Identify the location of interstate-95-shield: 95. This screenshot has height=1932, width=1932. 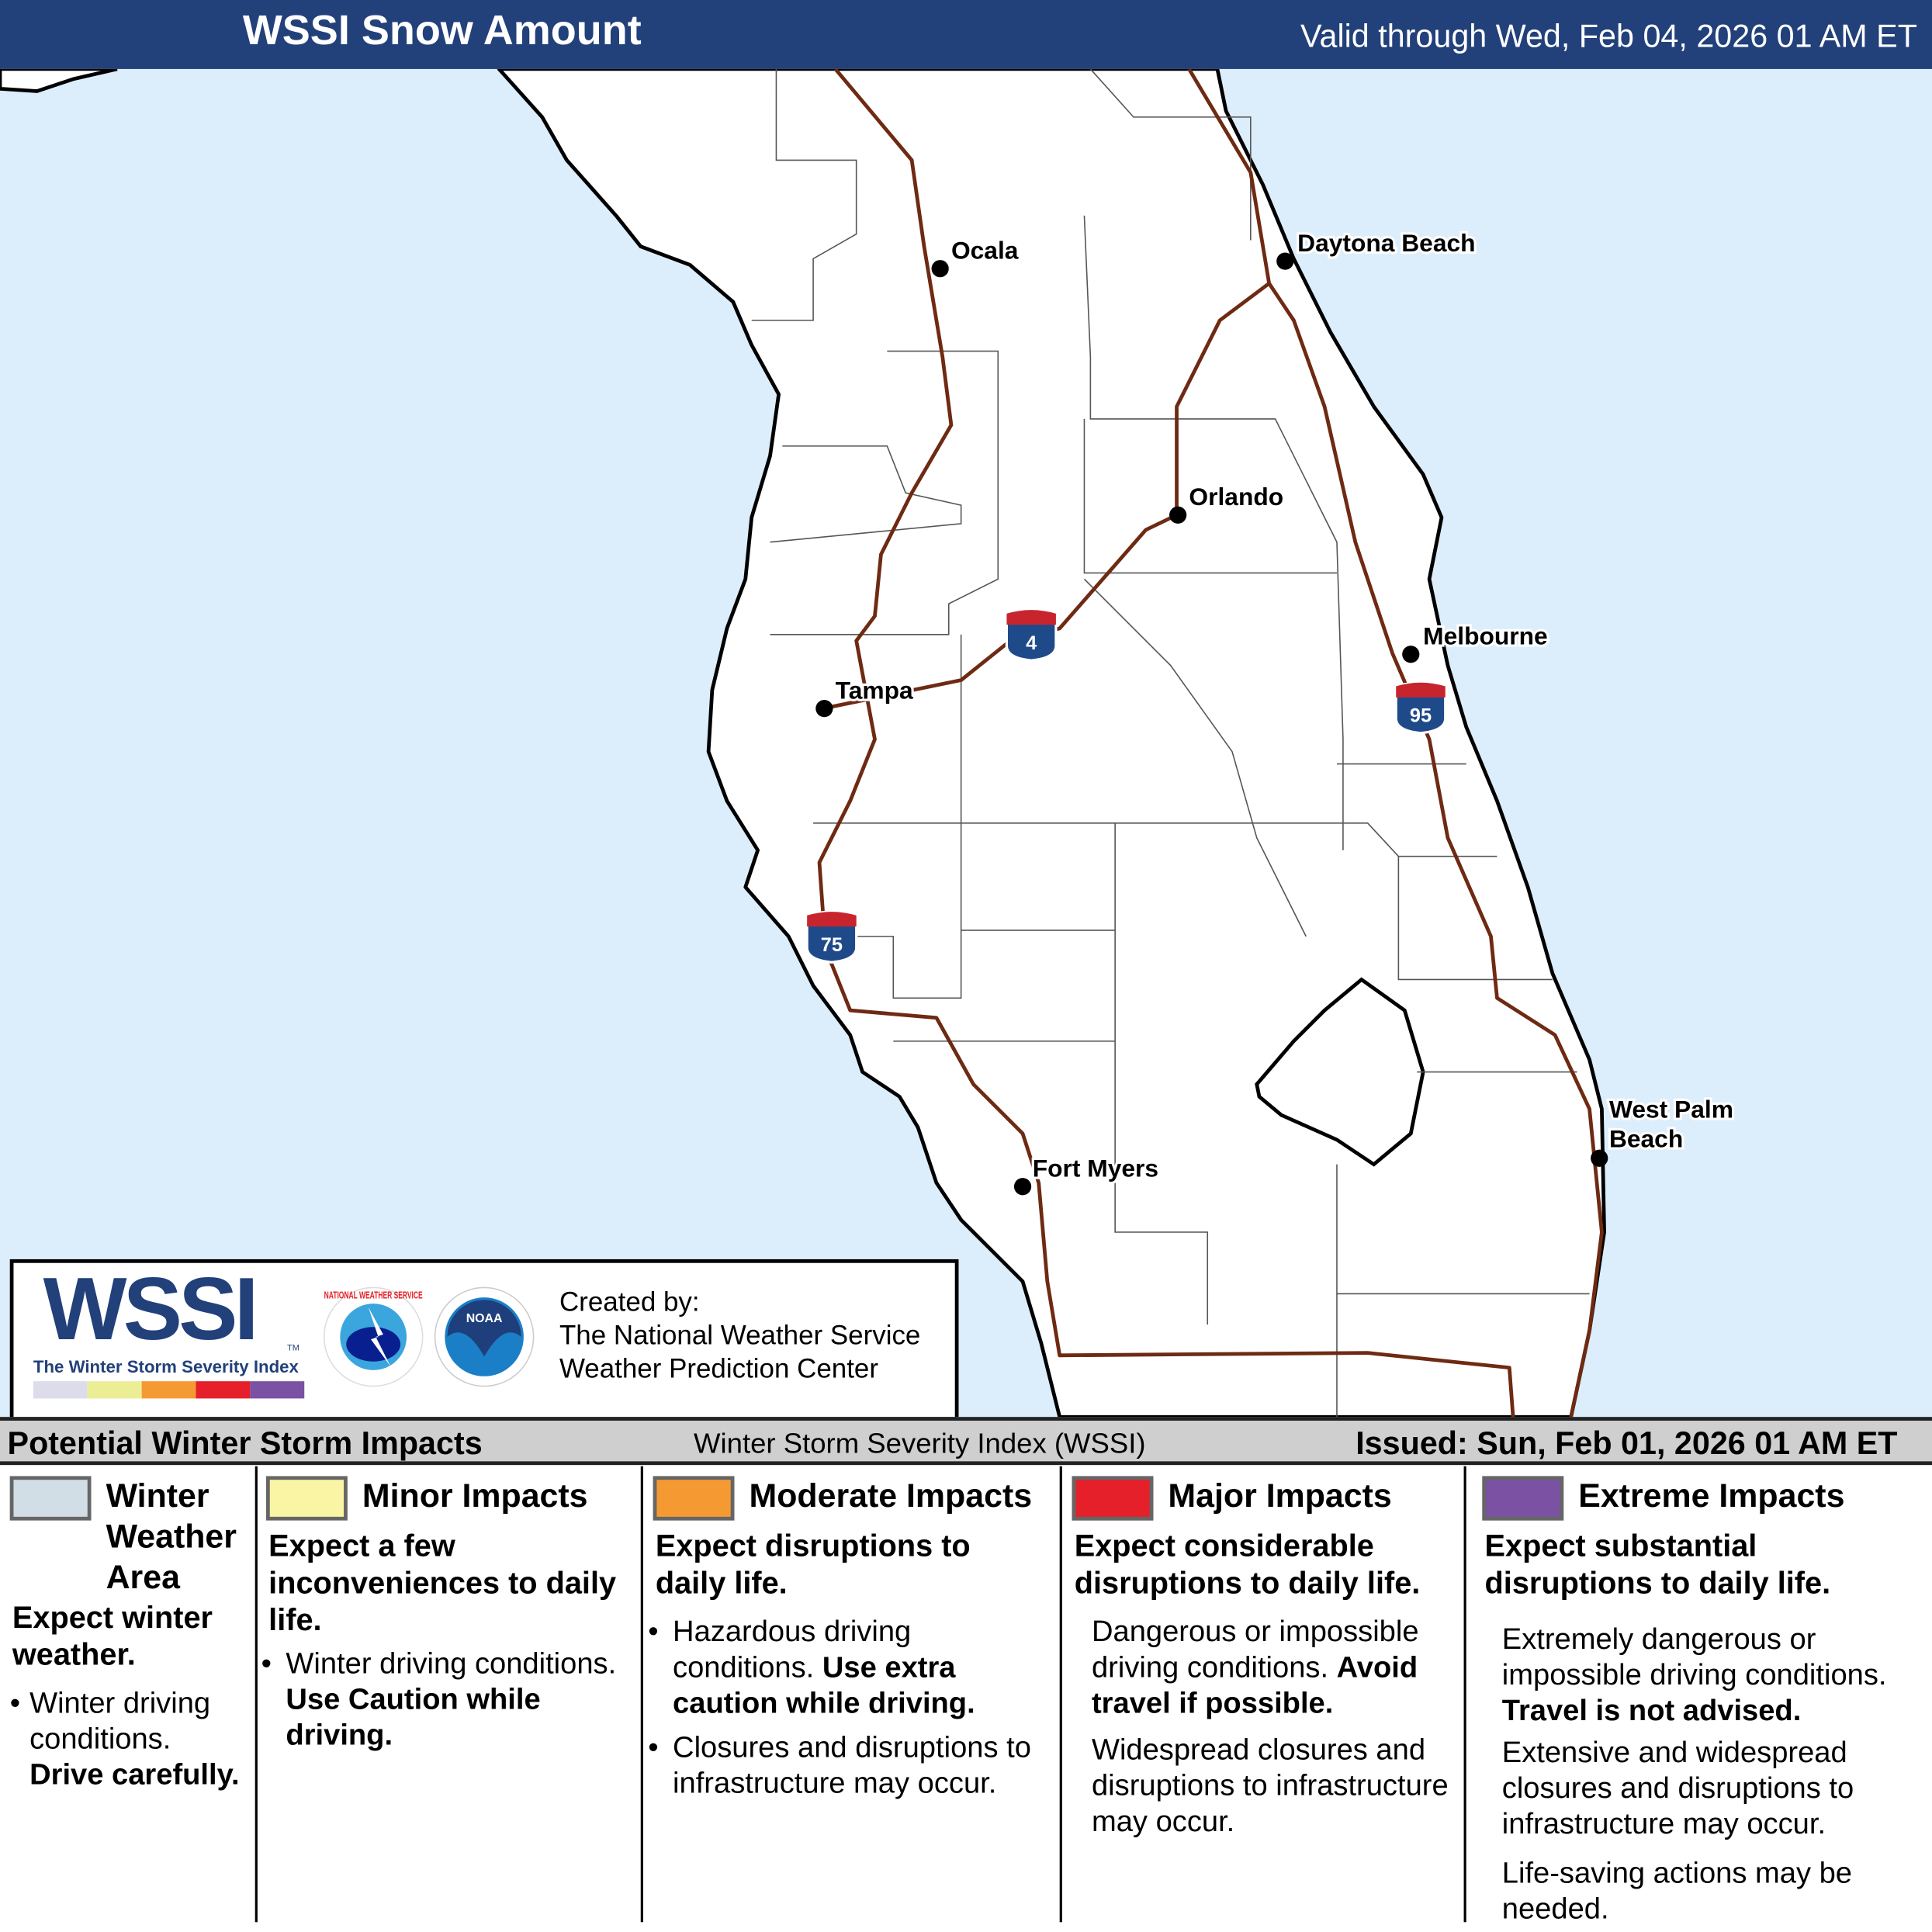
(1420, 708).